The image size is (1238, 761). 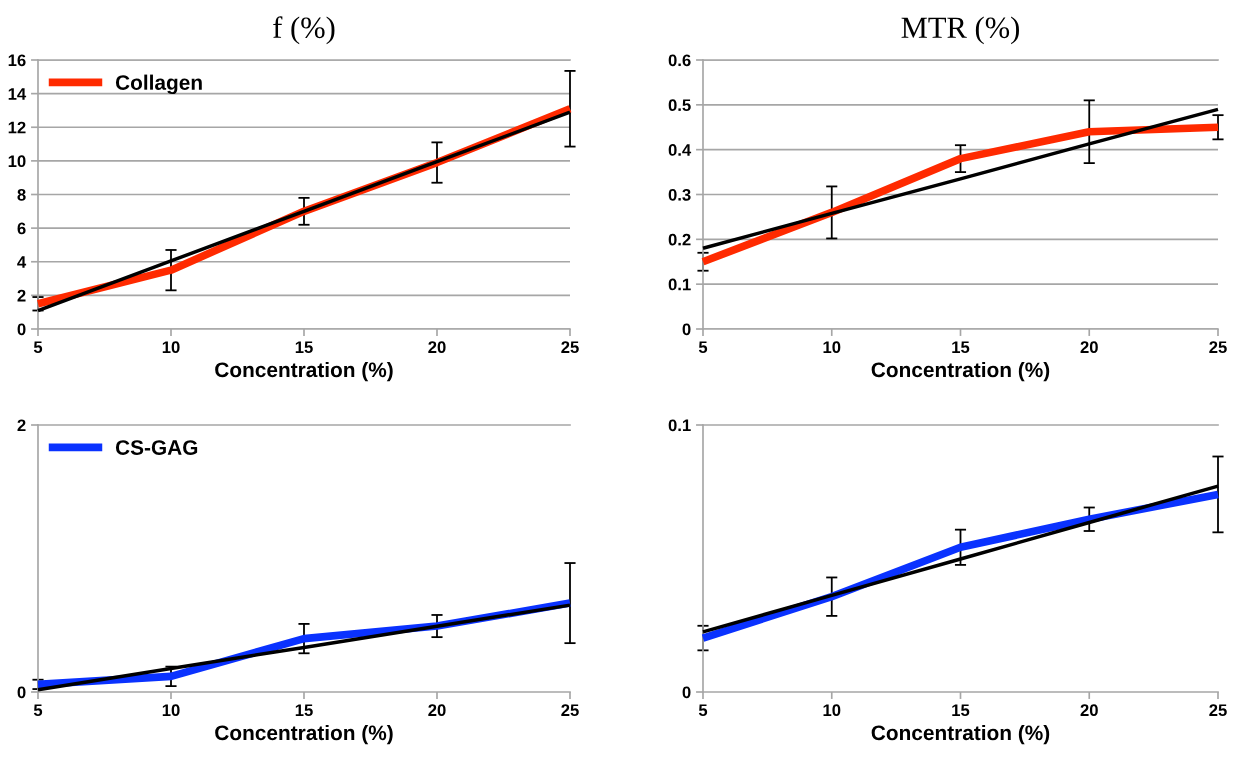 What do you see at coordinates (679, 194) in the screenshot?
I see `y-tick-label: 0.3` at bounding box center [679, 194].